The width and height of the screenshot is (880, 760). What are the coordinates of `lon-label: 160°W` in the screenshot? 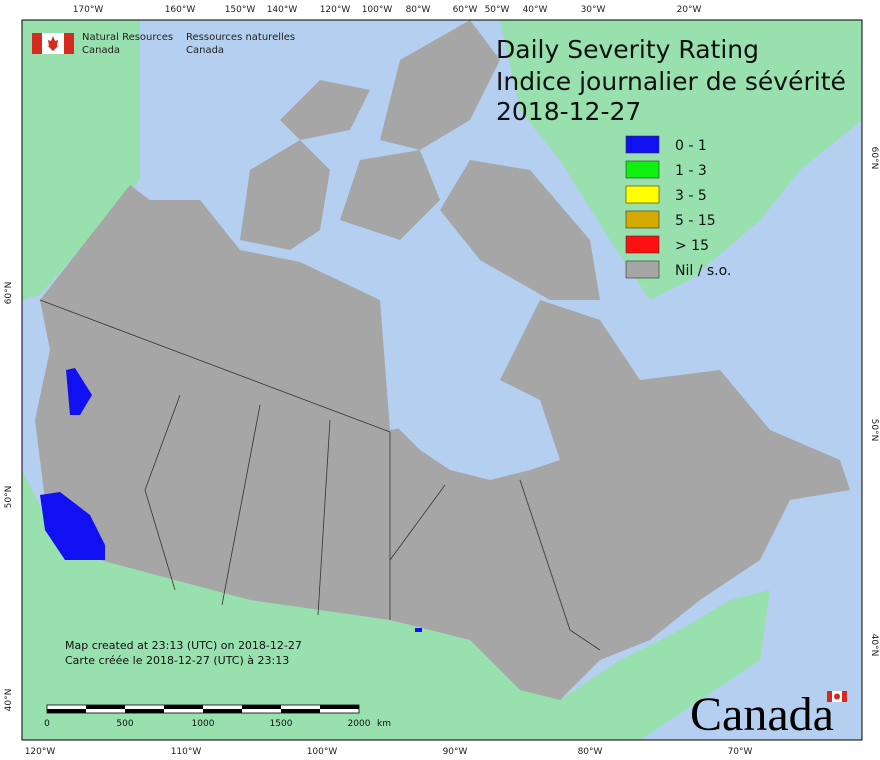 It's located at (180, 10).